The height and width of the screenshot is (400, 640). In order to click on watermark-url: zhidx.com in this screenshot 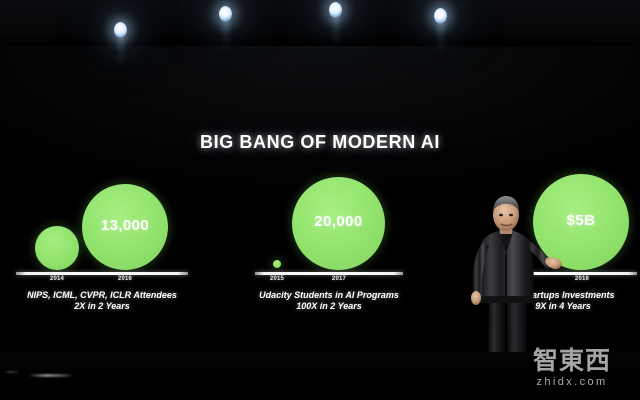, I will do `click(572, 382)`.